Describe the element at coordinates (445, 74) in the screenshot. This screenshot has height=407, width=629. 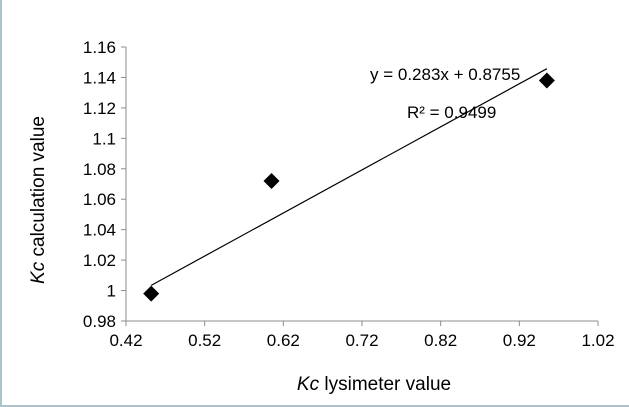
I see `trendline-equation-label: y = 0.283x + 0.8755` at that location.